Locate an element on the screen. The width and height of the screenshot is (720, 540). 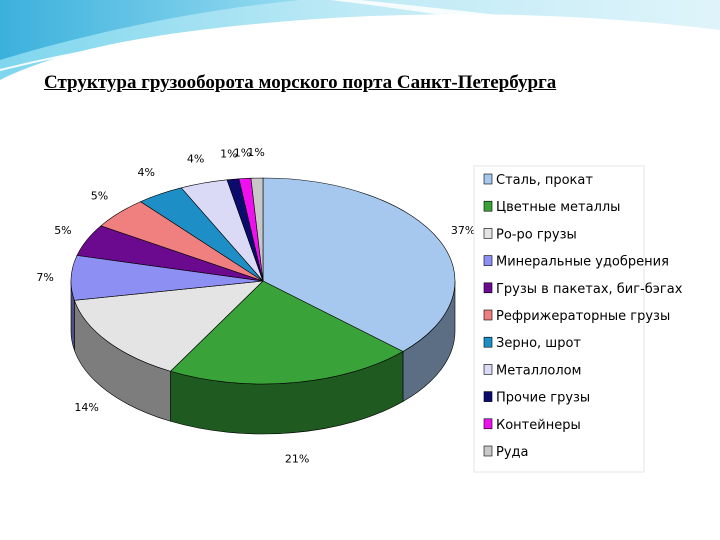
legend-label-9: Контейнеры is located at coordinates (538, 425).